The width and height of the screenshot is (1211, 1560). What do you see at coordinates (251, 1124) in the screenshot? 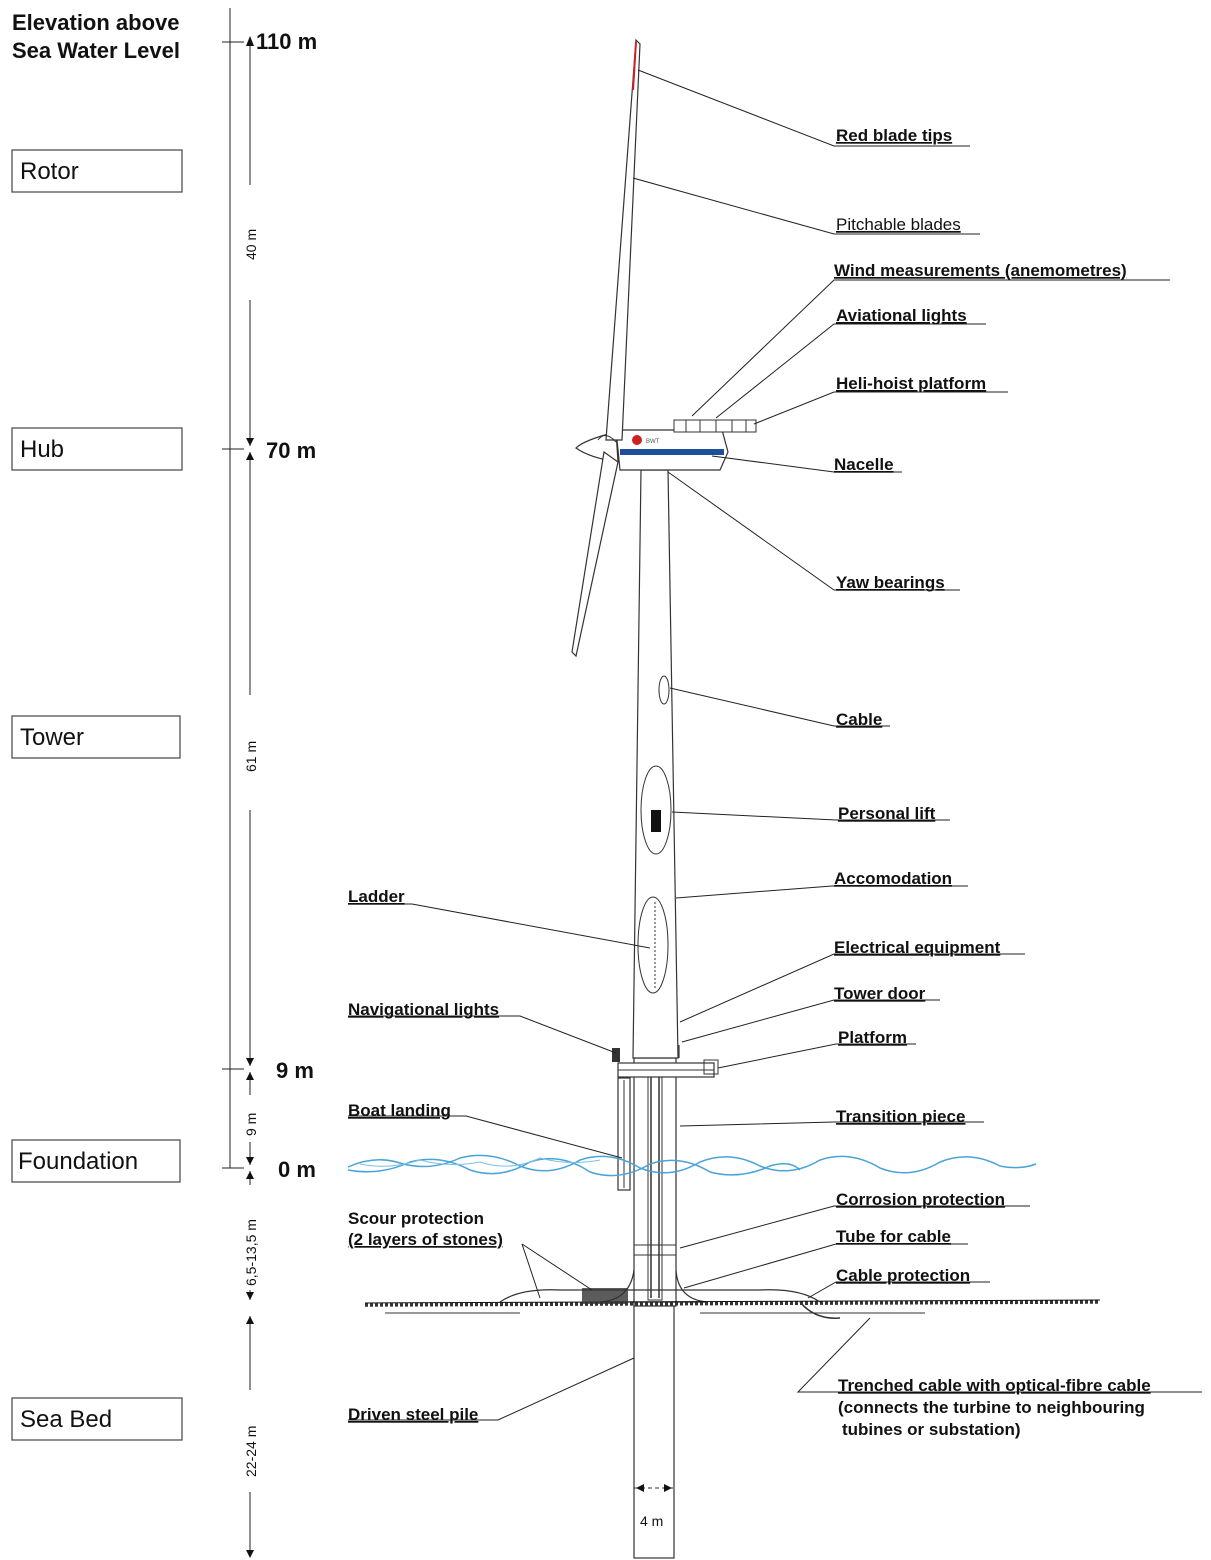
I see `dim-9m: 9 m` at bounding box center [251, 1124].